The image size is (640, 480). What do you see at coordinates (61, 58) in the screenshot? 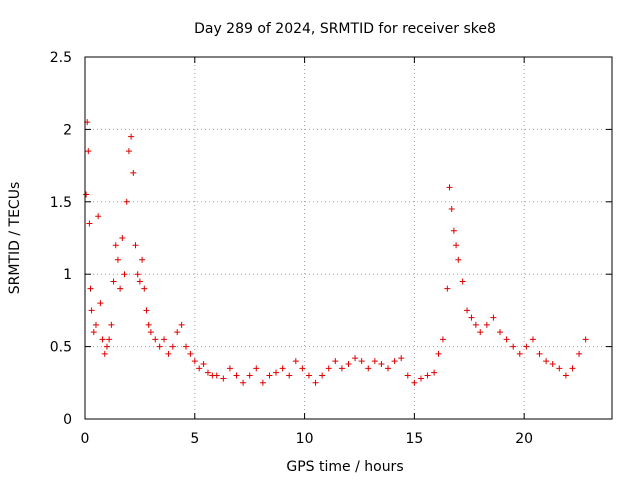
I see `y-tick-label: 2.5` at bounding box center [61, 58].